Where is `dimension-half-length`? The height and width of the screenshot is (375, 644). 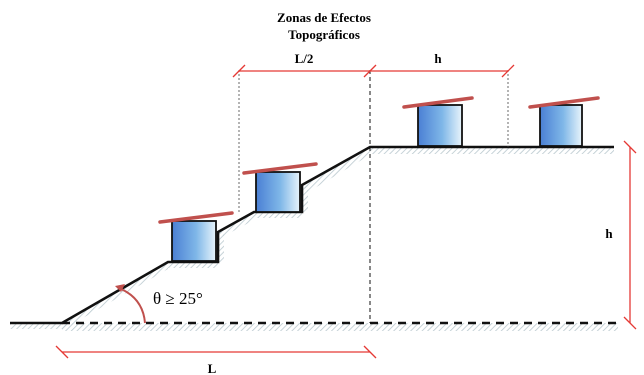
dimension-half-length is located at coordinates (304, 71).